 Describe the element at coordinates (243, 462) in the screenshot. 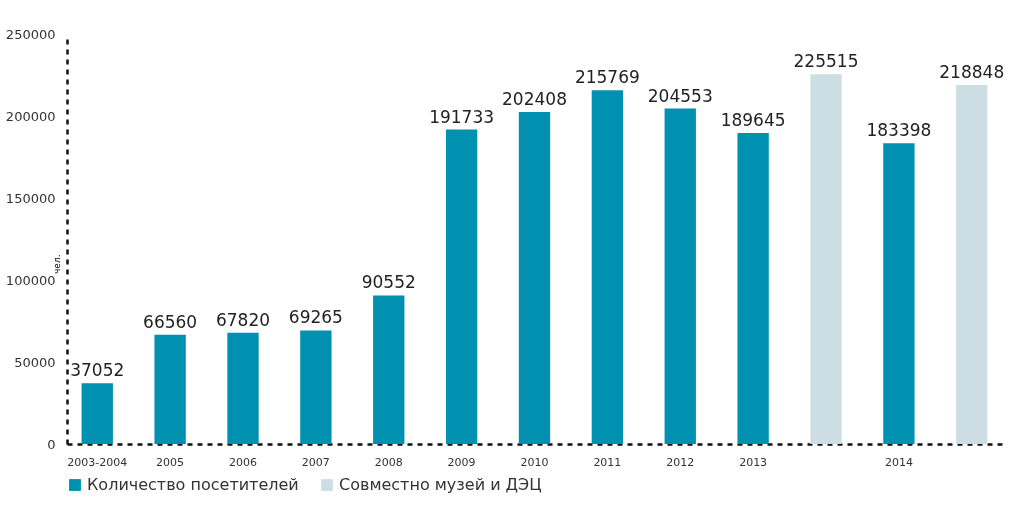

I see `x-tick-label: 2006` at that location.